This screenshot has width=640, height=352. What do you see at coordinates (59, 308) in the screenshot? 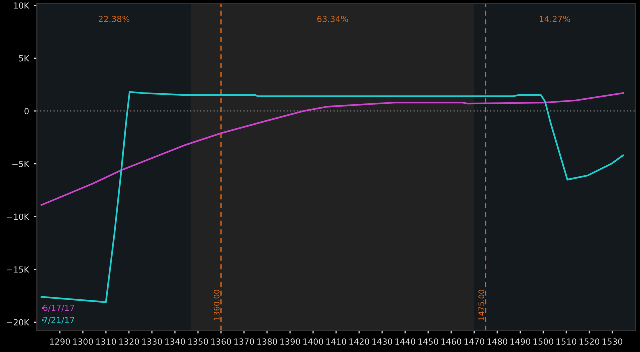
I see `legend-label: 6/17/17` at bounding box center [59, 308].